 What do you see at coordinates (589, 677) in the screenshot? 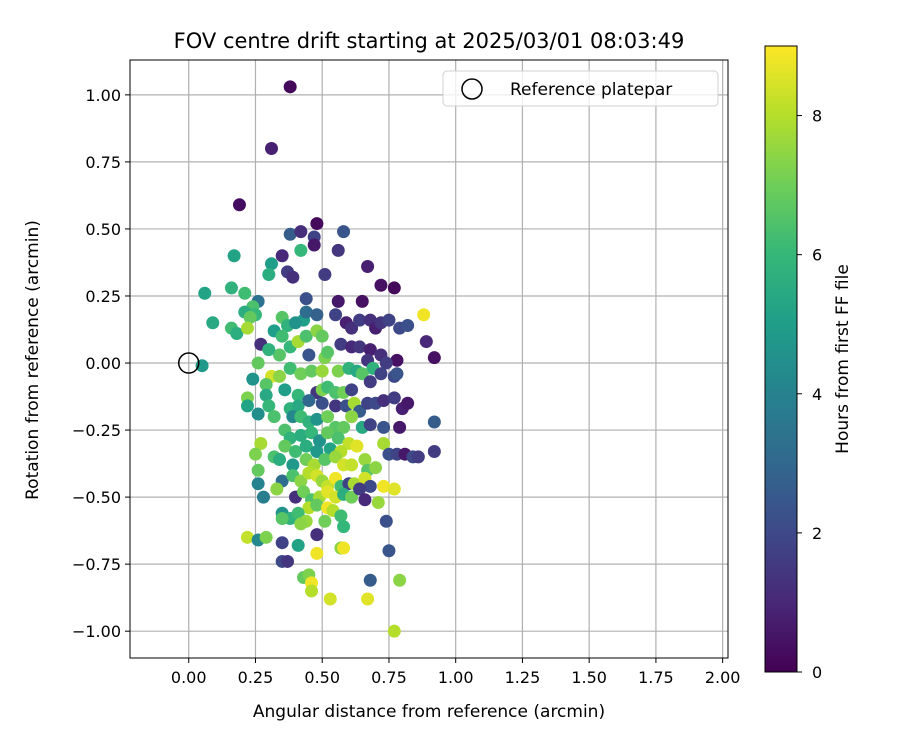
I see `x-tick-label: 1.50` at bounding box center [589, 677].